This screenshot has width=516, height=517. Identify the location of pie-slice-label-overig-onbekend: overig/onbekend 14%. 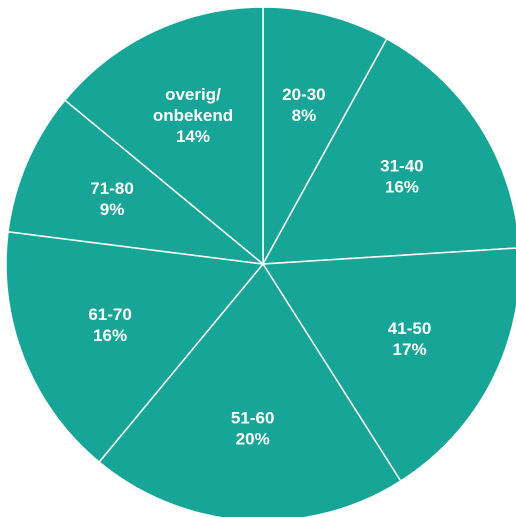
(193, 115).